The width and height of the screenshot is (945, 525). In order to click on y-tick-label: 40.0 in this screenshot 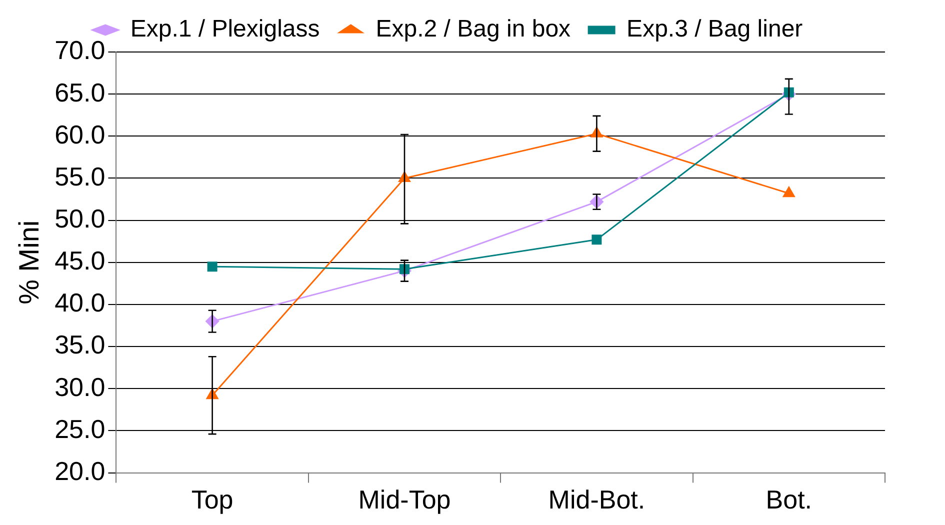, I will do `click(80, 303)`.